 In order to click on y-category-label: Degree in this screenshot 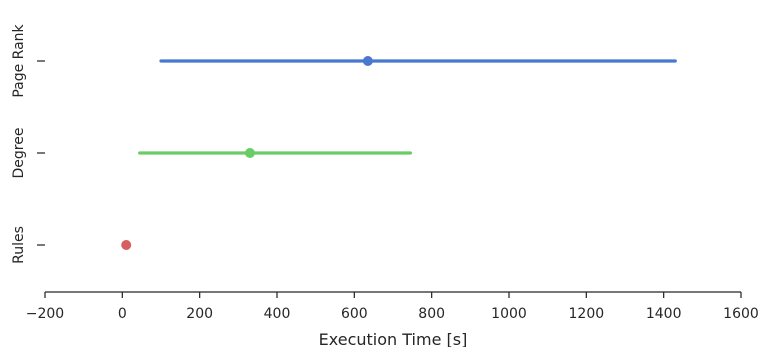, I will do `click(19, 153)`.